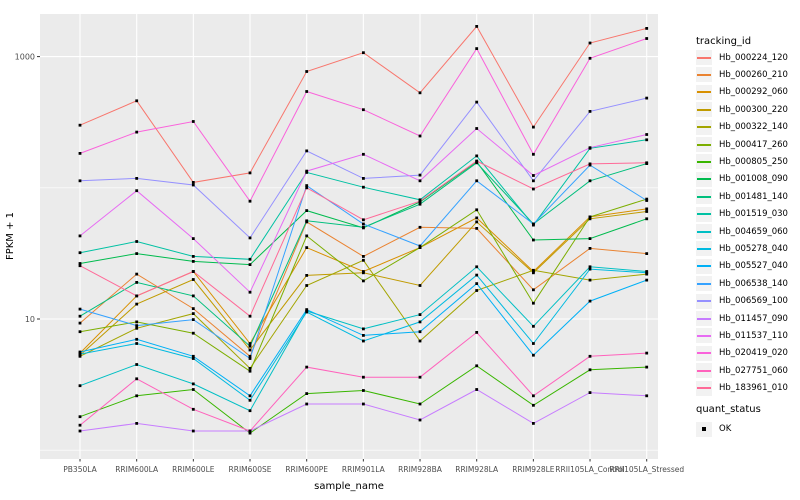 This screenshot has height=500, width=800. Describe the element at coordinates (477, 469) in the screenshot. I see `x-tick-label: RRIM928LA` at that location.